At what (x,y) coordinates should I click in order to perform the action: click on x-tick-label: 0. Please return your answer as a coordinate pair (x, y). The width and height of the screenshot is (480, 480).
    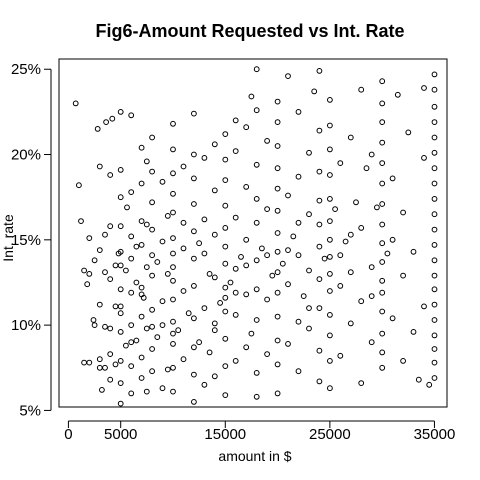
    Looking at the image, I should click on (68, 434).